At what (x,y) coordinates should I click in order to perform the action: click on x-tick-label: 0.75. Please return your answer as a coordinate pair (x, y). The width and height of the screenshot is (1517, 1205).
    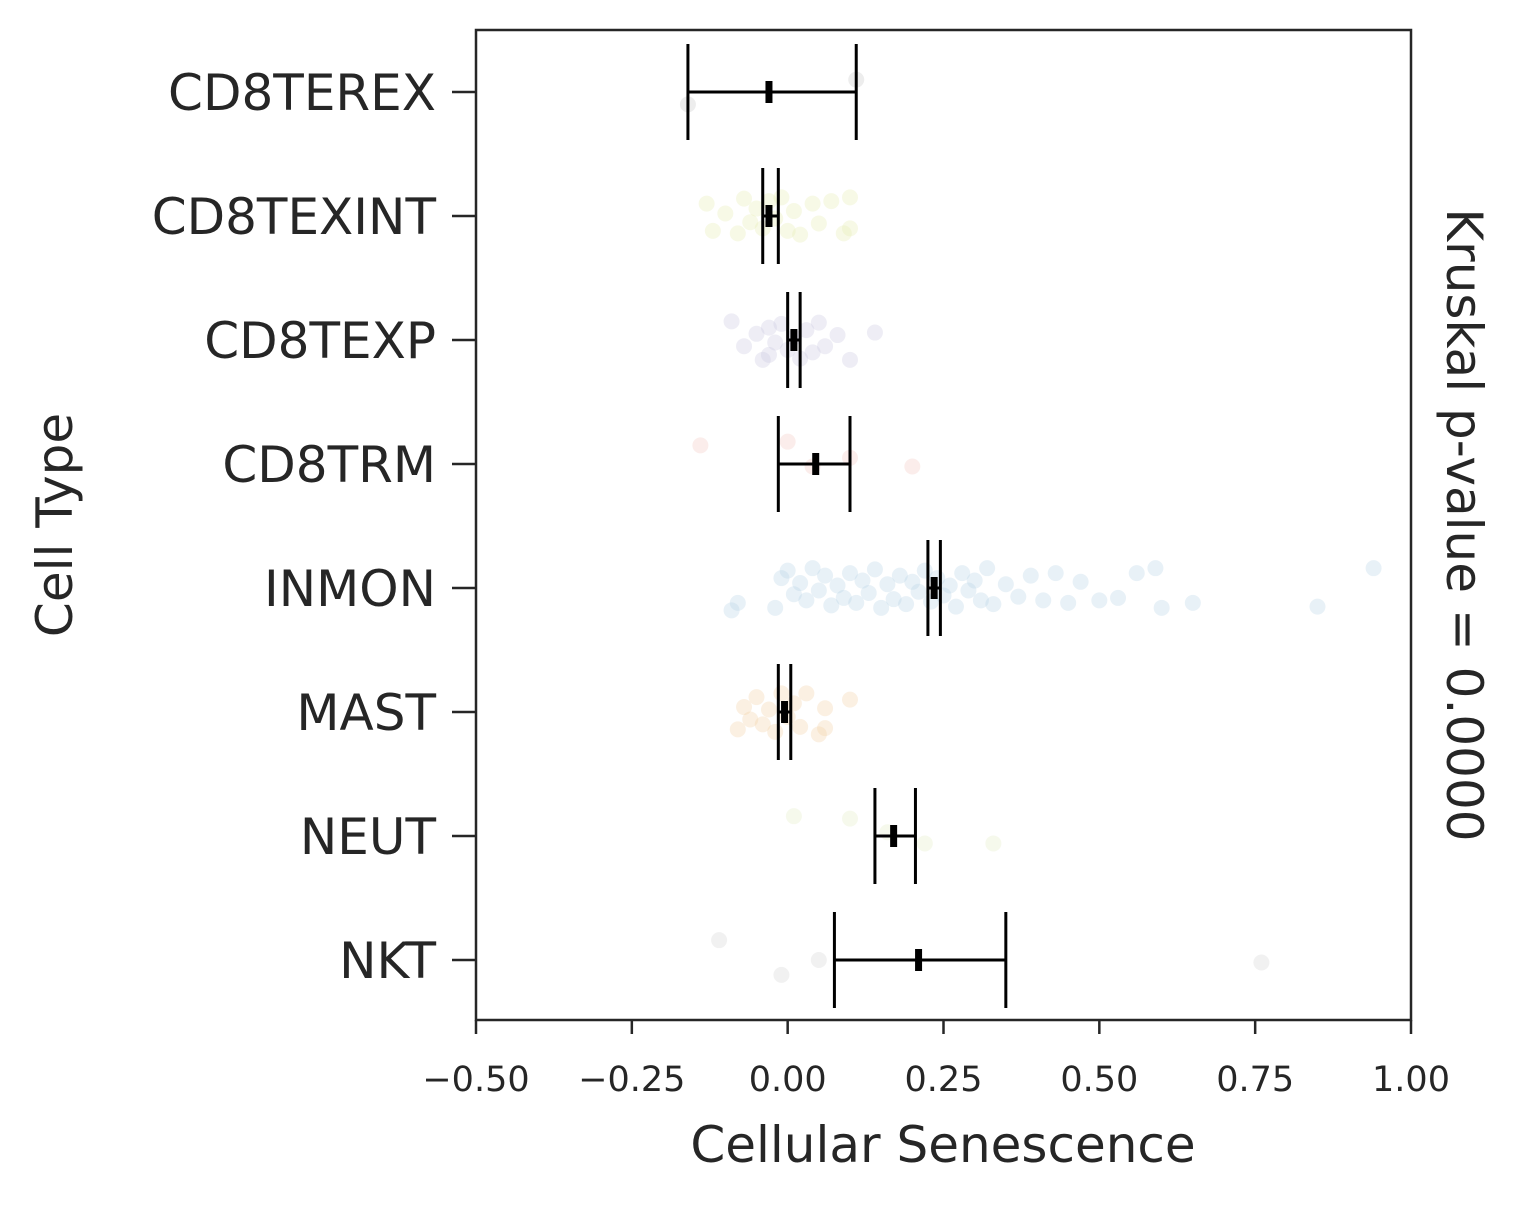
    Looking at the image, I should click on (1255, 1080).